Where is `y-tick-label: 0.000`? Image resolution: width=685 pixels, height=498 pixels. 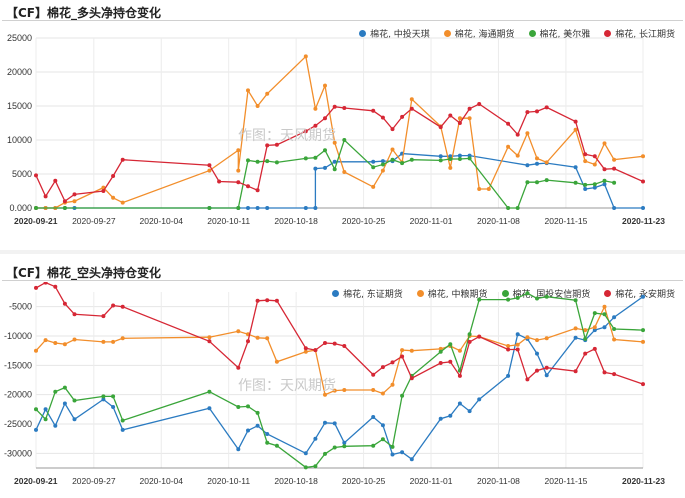 y-tick-label: 0.000 is located at coordinates (20, 208).